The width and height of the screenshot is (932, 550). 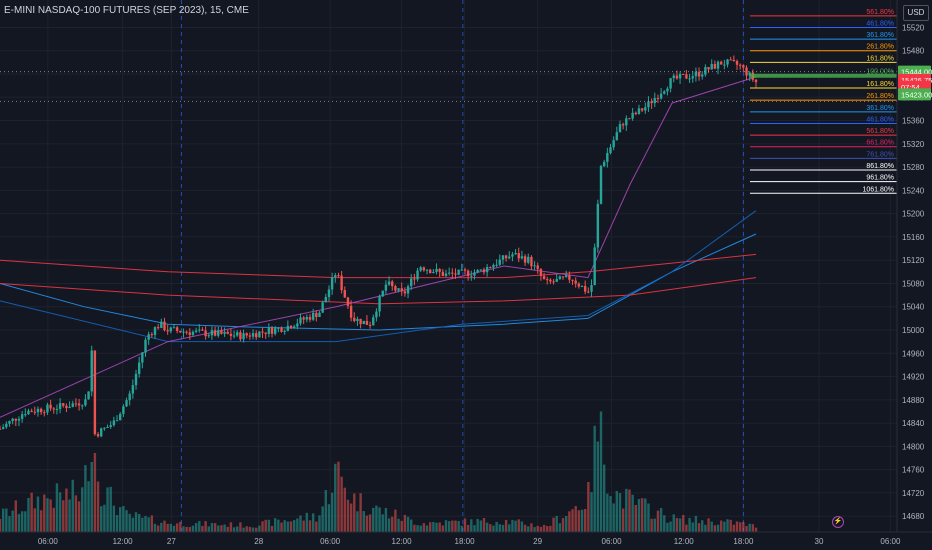 I want to click on lightning-icon: ⚡, so click(x=838, y=522).